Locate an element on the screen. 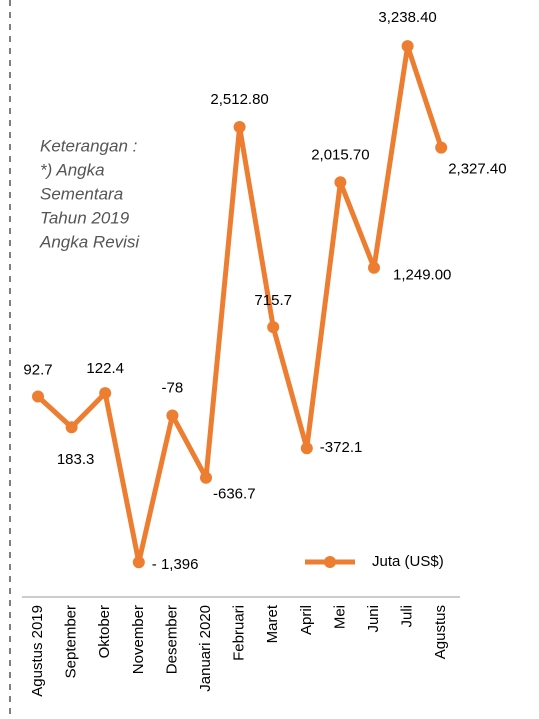 This screenshot has height=719, width=539. x-tick-label: Oktober is located at coordinates (104, 631).